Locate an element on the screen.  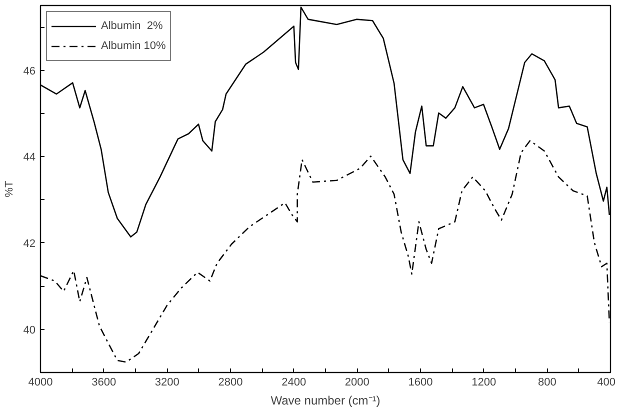
x-tick-label: 3600 is located at coordinates (104, 382).